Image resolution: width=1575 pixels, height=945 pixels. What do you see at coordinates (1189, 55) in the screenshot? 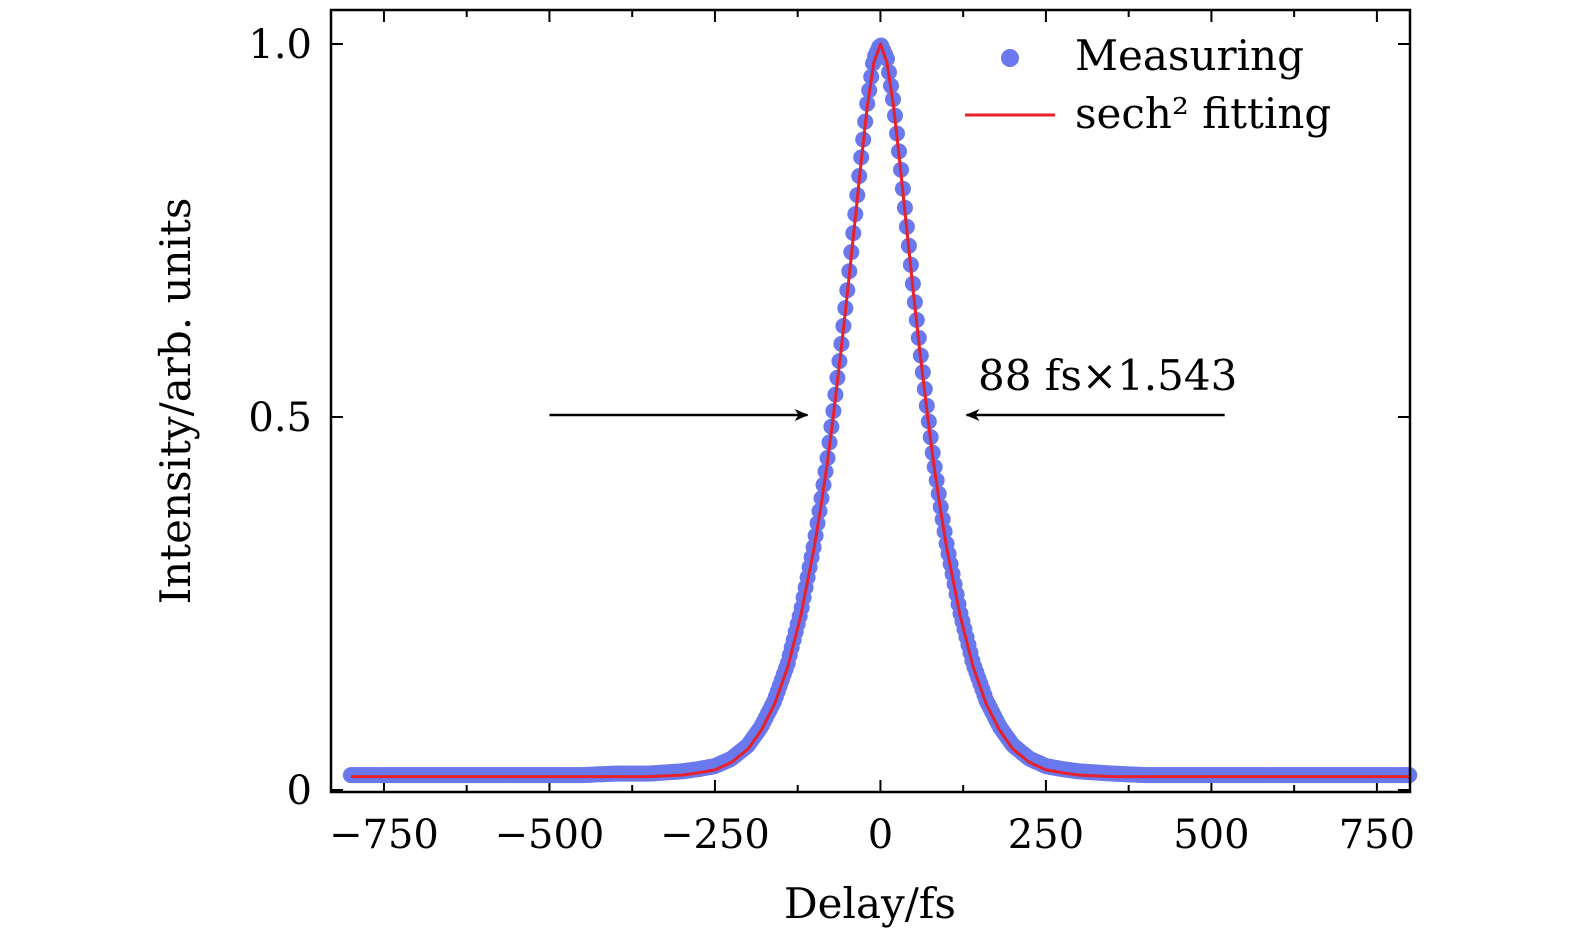
I see `legend-label-measuring: Measuring` at bounding box center [1189, 55].